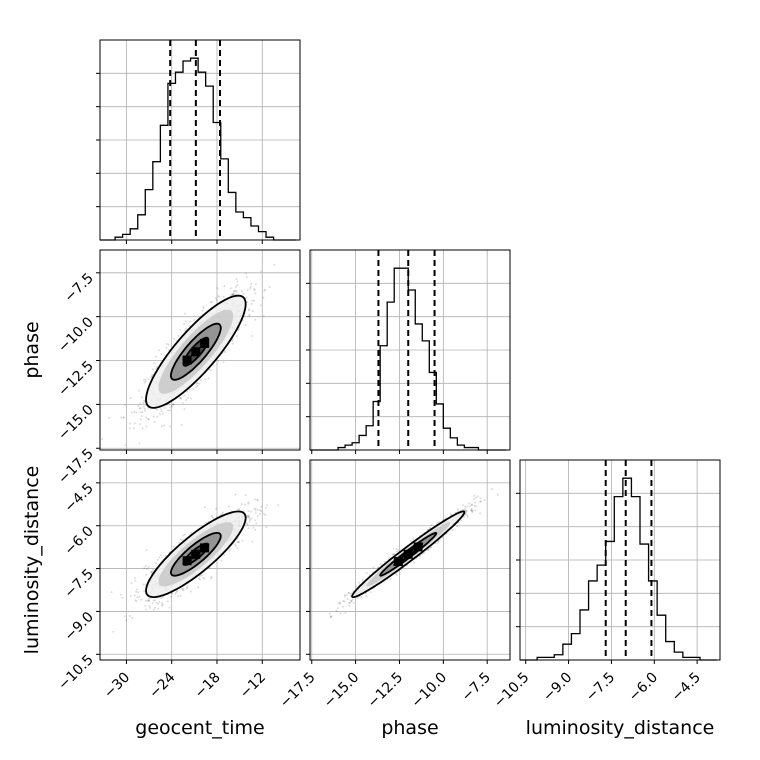  What do you see at coordinates (199, 728) in the screenshot?
I see `xlabel-geocent_time: geocent_time` at bounding box center [199, 728].